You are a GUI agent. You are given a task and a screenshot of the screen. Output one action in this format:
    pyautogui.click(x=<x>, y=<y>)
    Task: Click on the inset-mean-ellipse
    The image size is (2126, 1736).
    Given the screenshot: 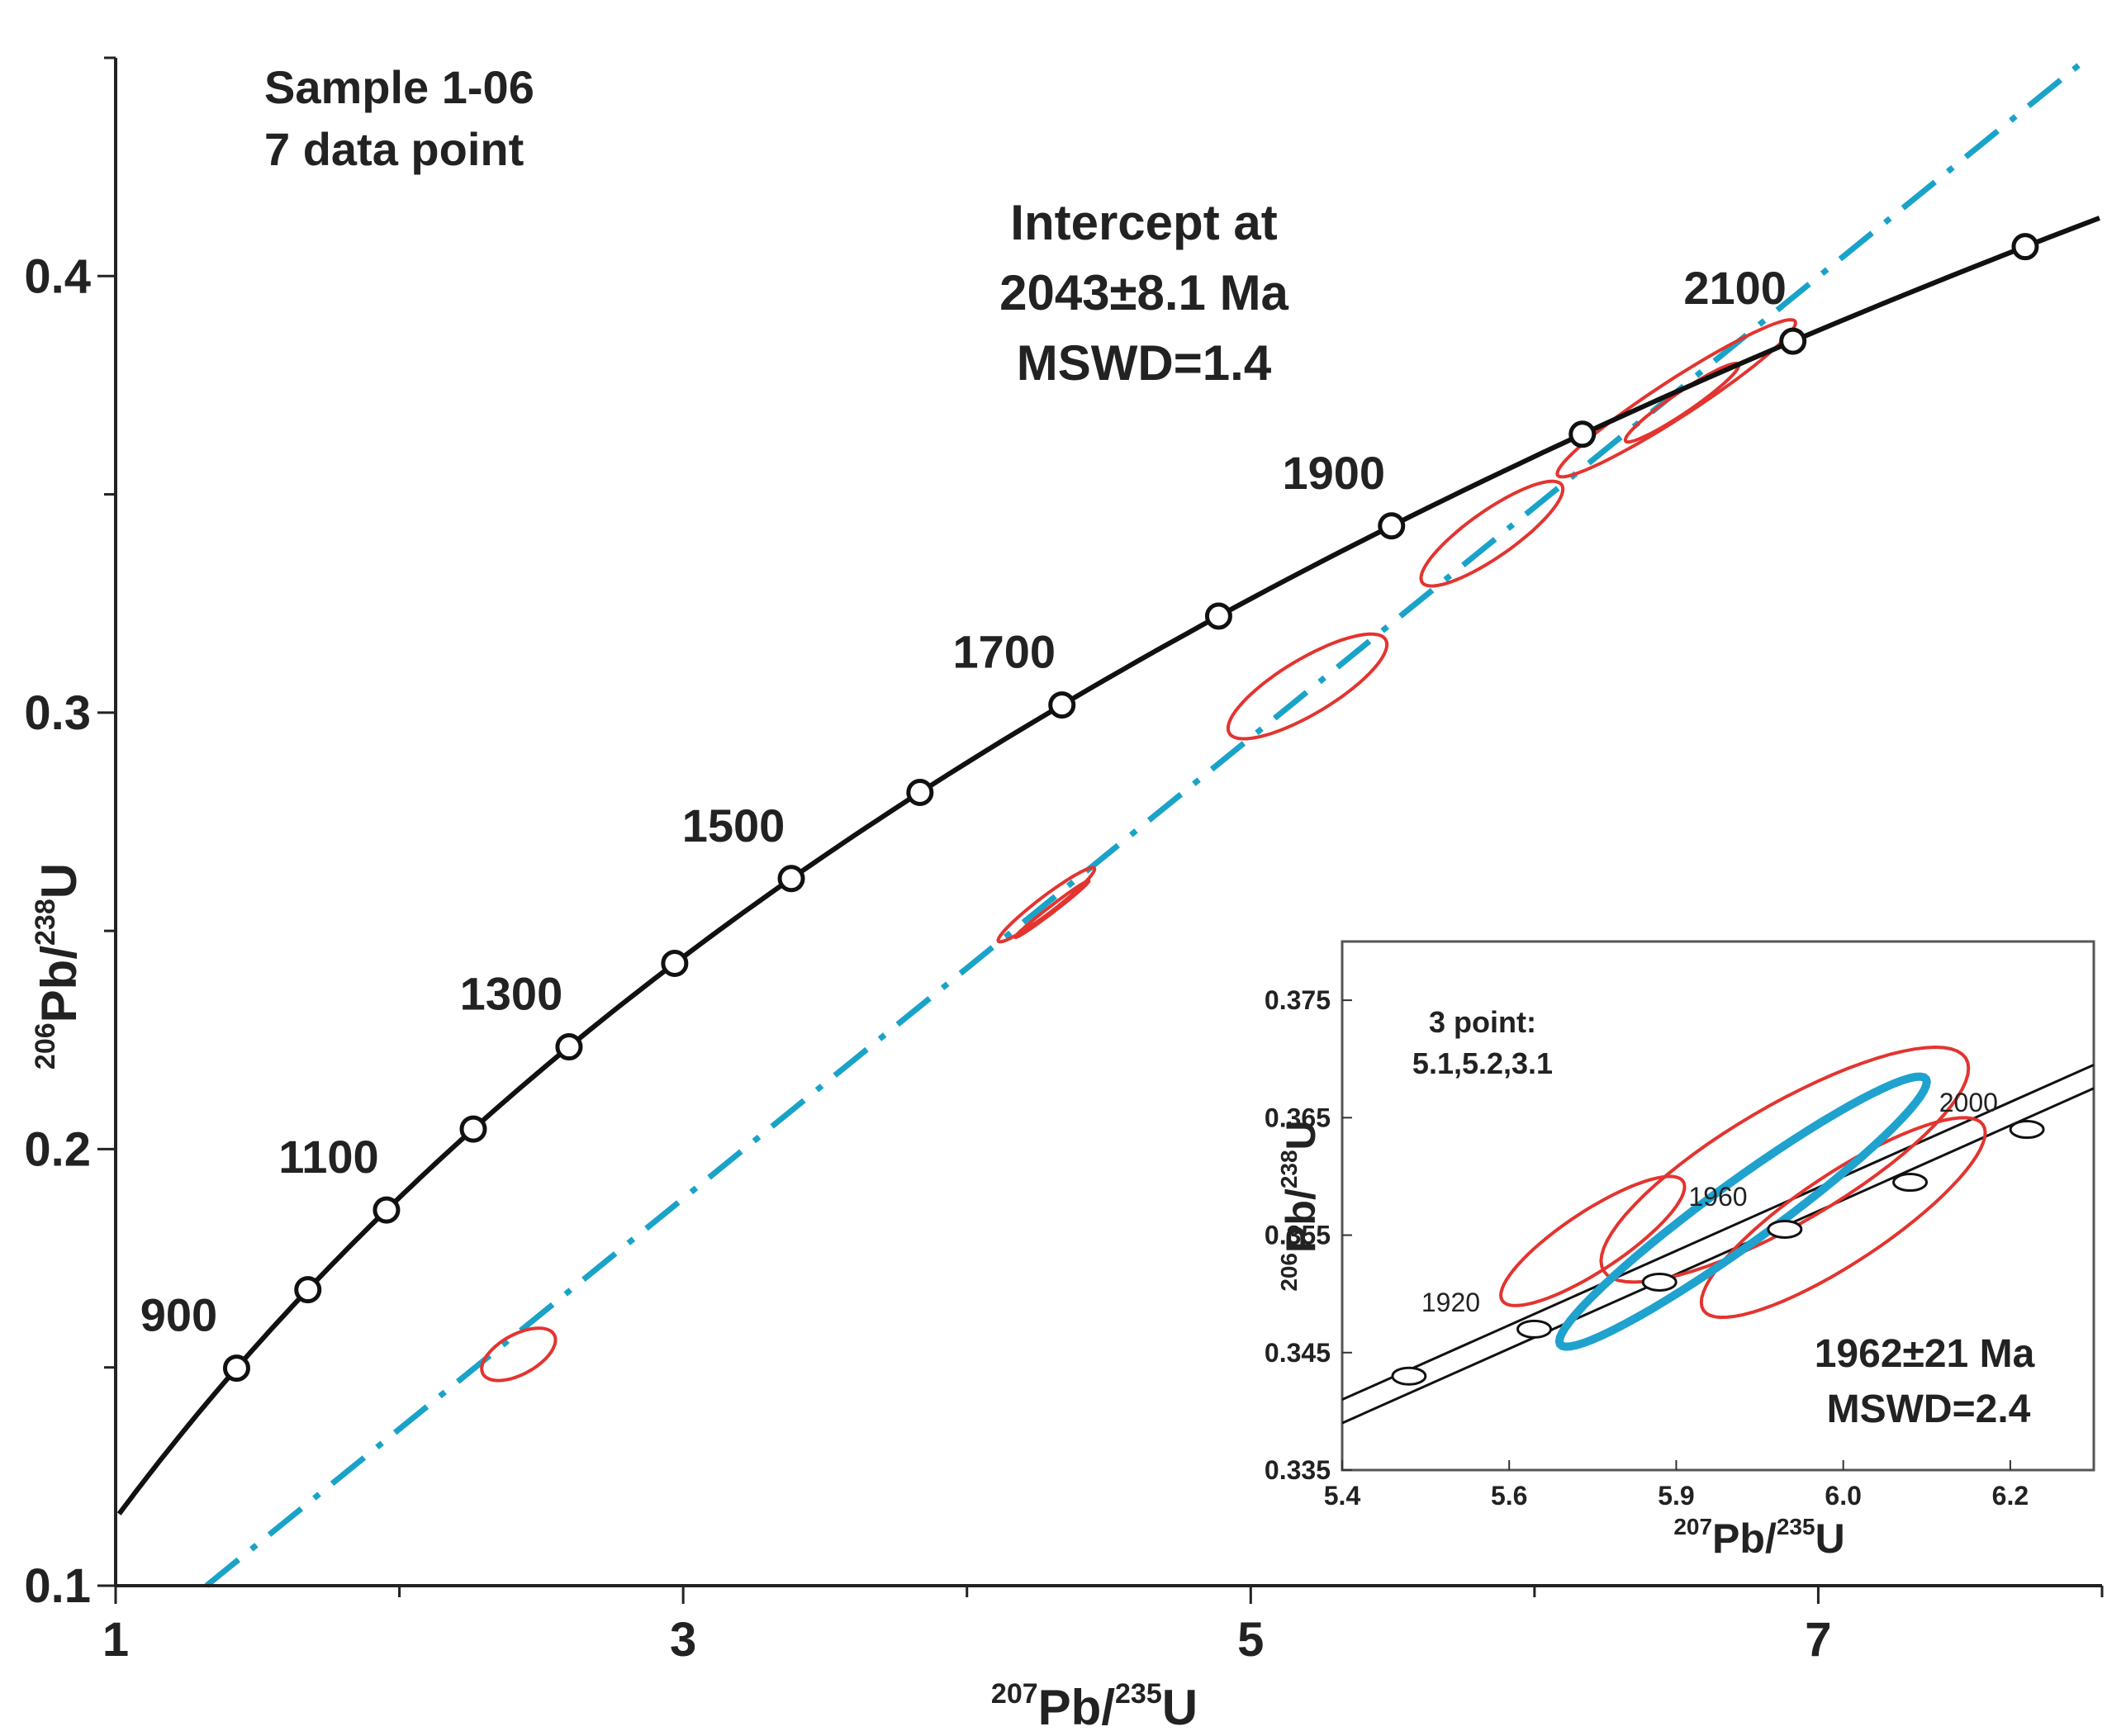 What is the action you would take?
    pyautogui.click(x=1742, y=1211)
    